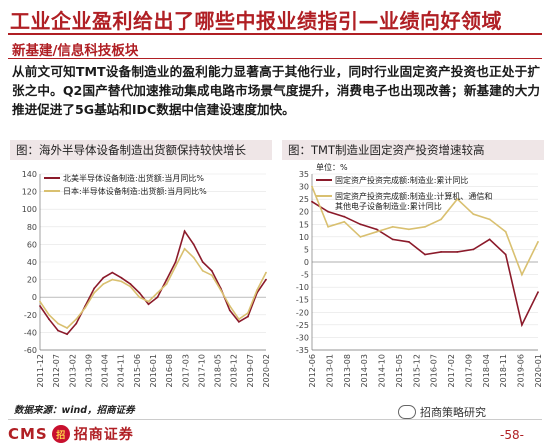 The height and width of the screenshot is (448, 550). I want to click on y-tick-label: 140, so click(29, 174).